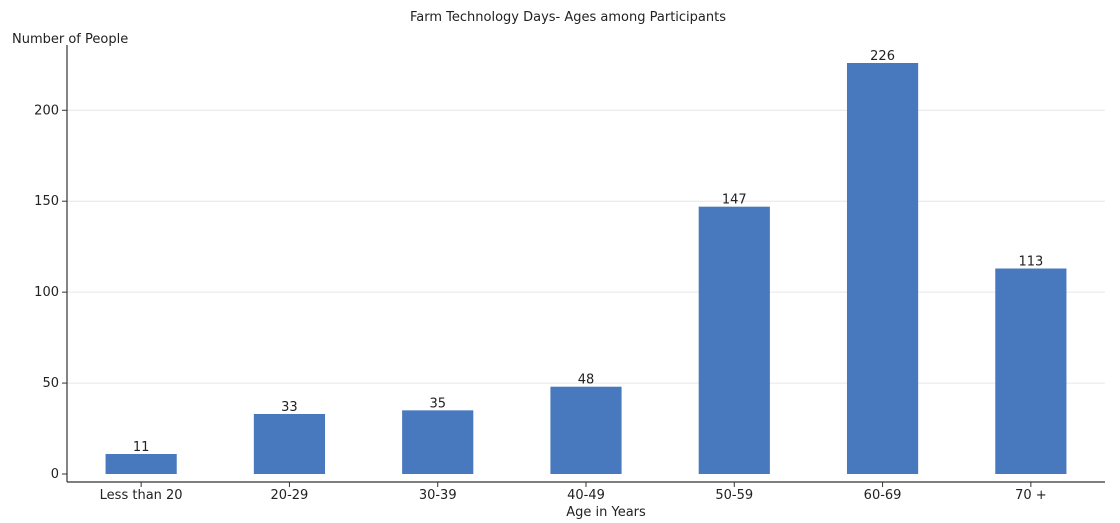 This screenshot has height=523, width=1120. I want to click on x-tick-label: Less than 20, so click(141, 495).